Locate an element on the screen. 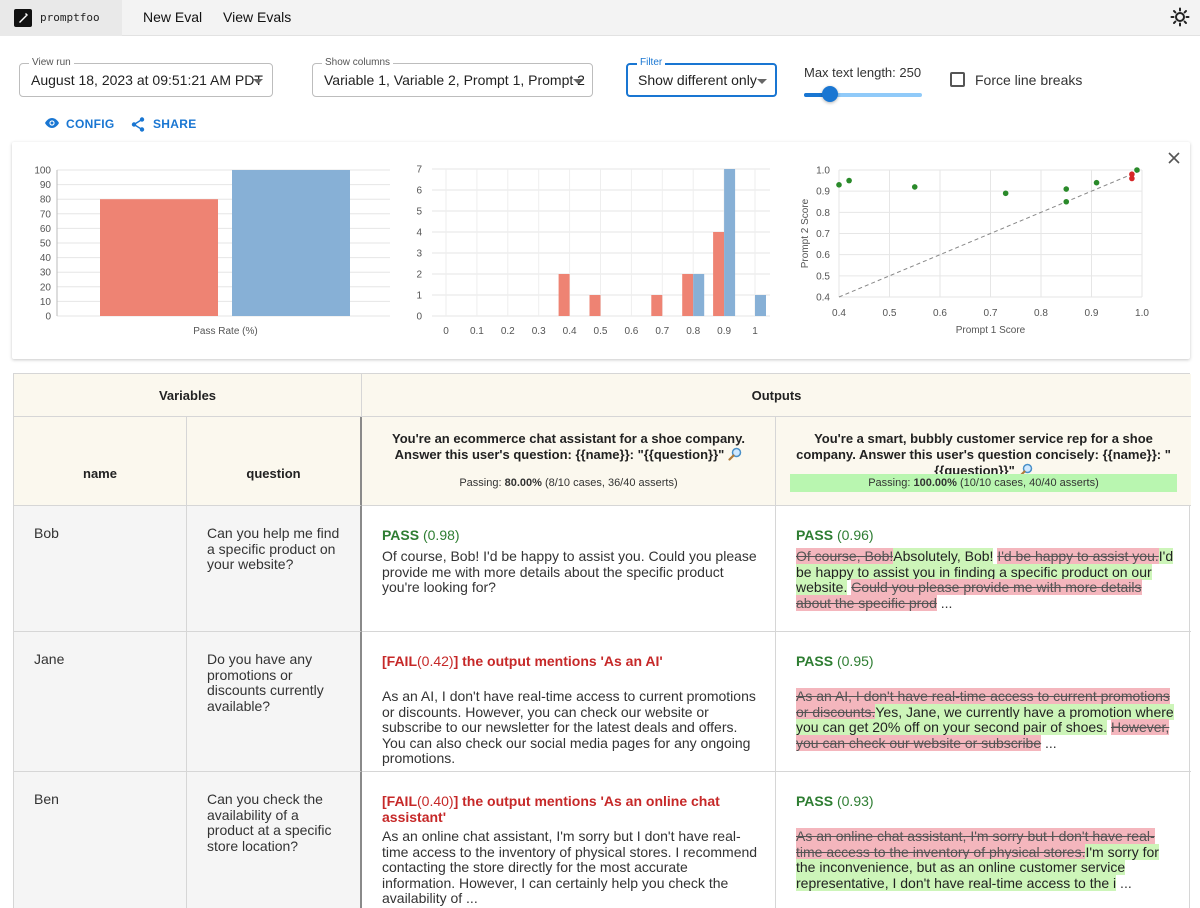 This screenshot has width=1200, height=908. force-line-breaks-checkbox is located at coordinates (957, 79).